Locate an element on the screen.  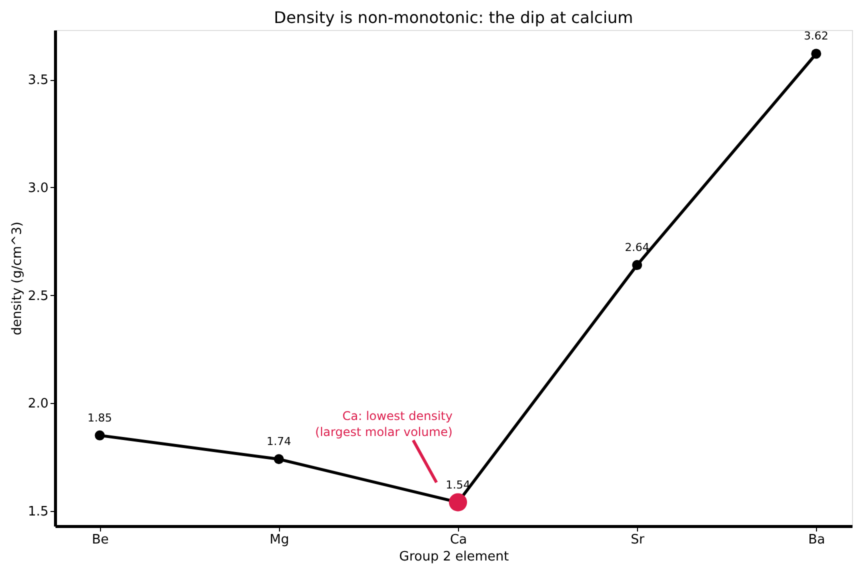
y-tick-label: 3.5 is located at coordinates (38, 80).